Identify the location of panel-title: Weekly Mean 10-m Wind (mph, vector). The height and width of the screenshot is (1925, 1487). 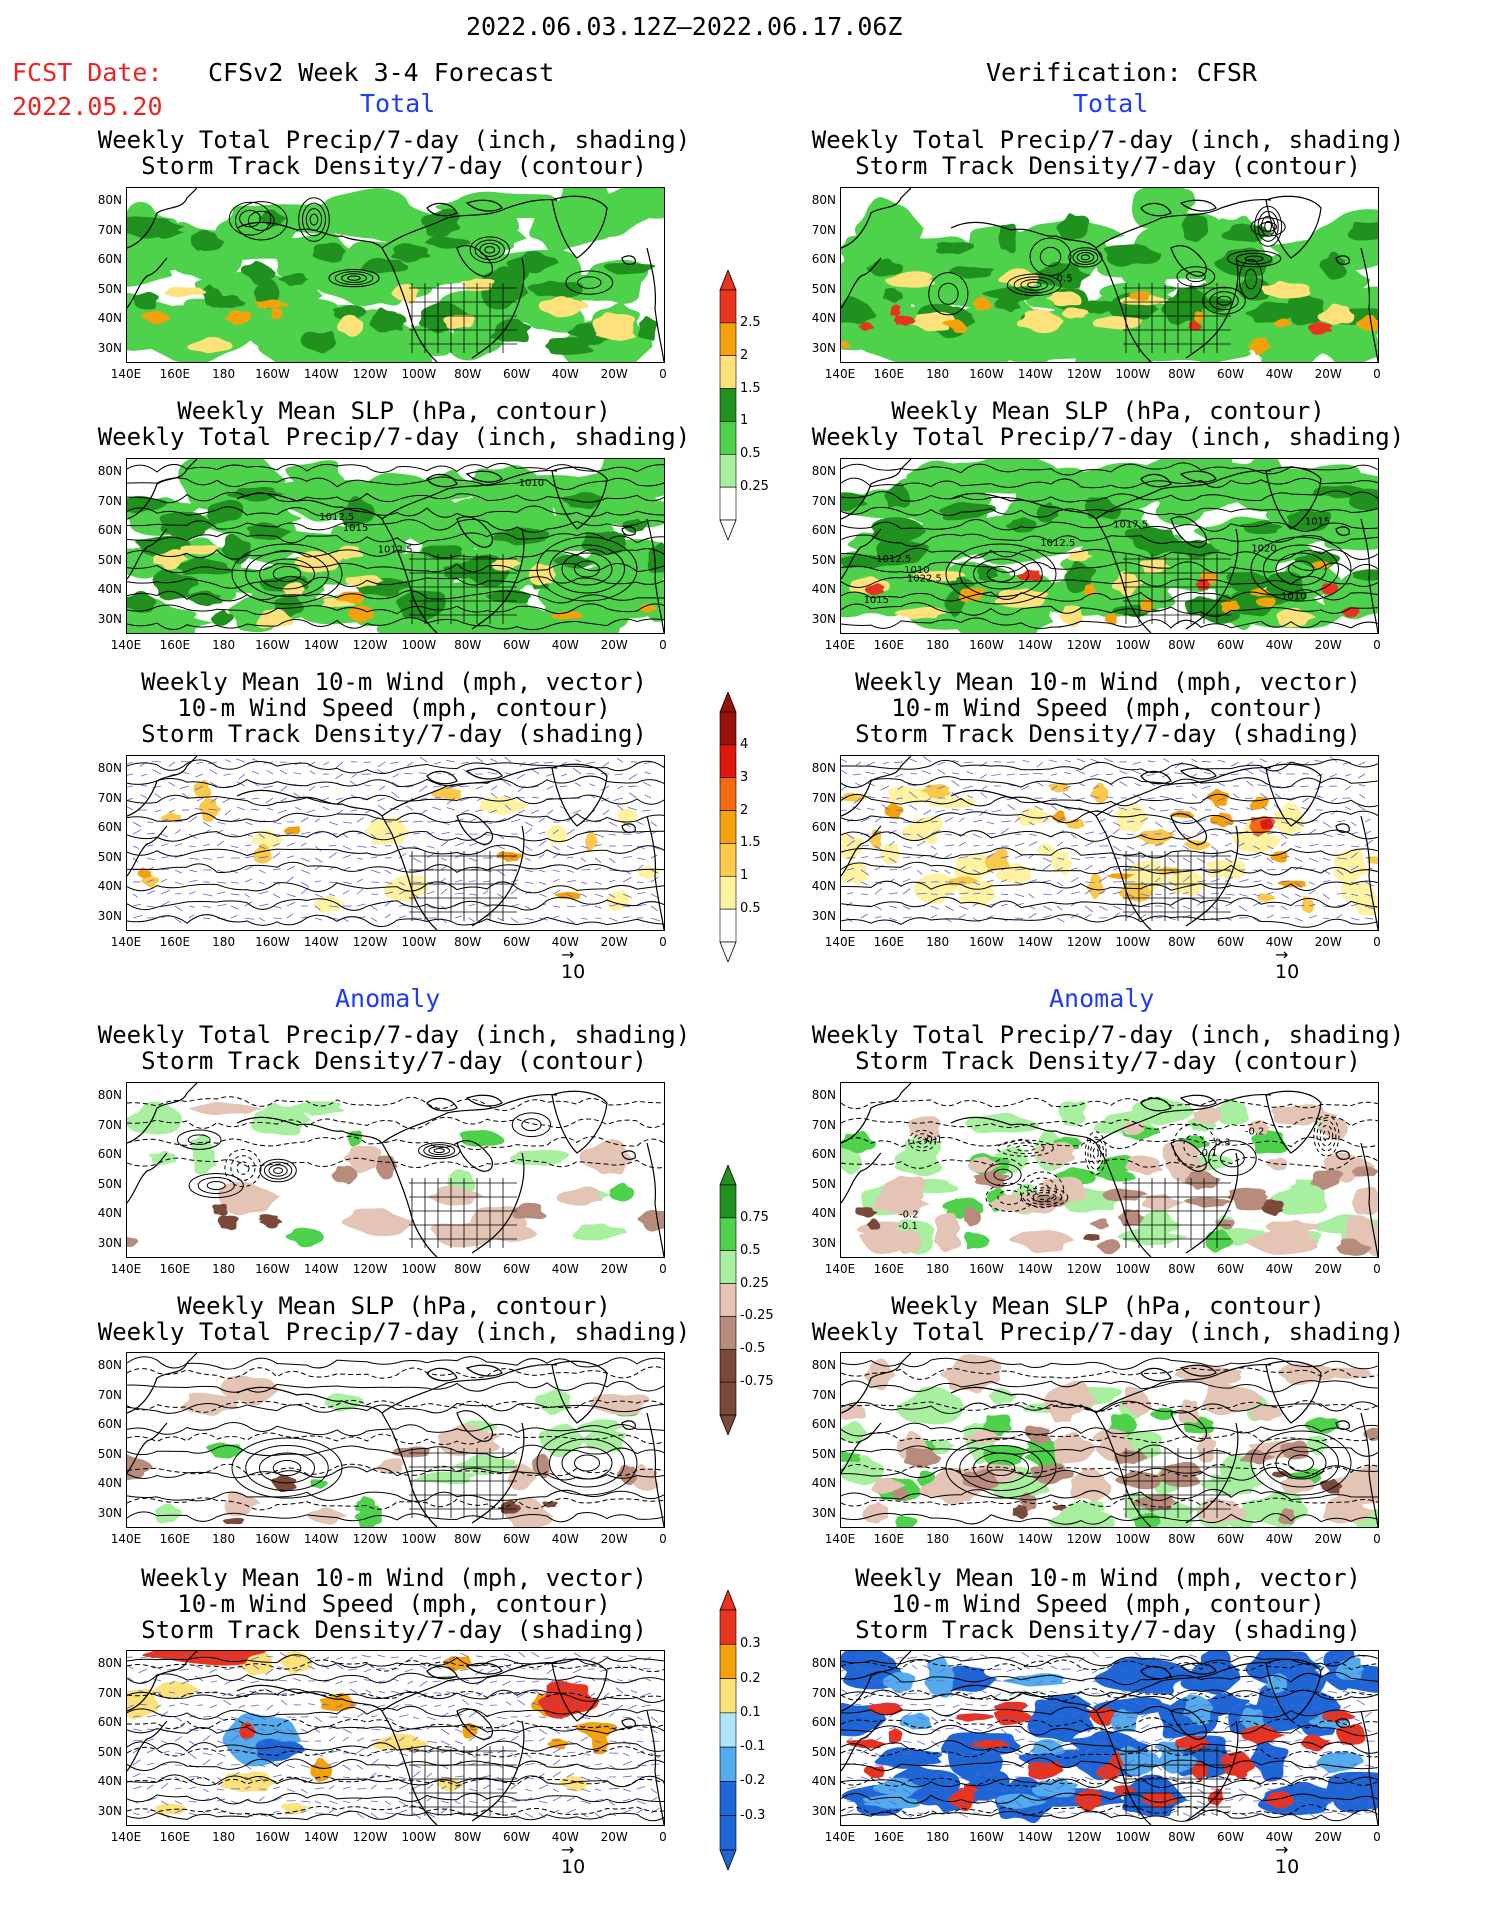
(394, 682).